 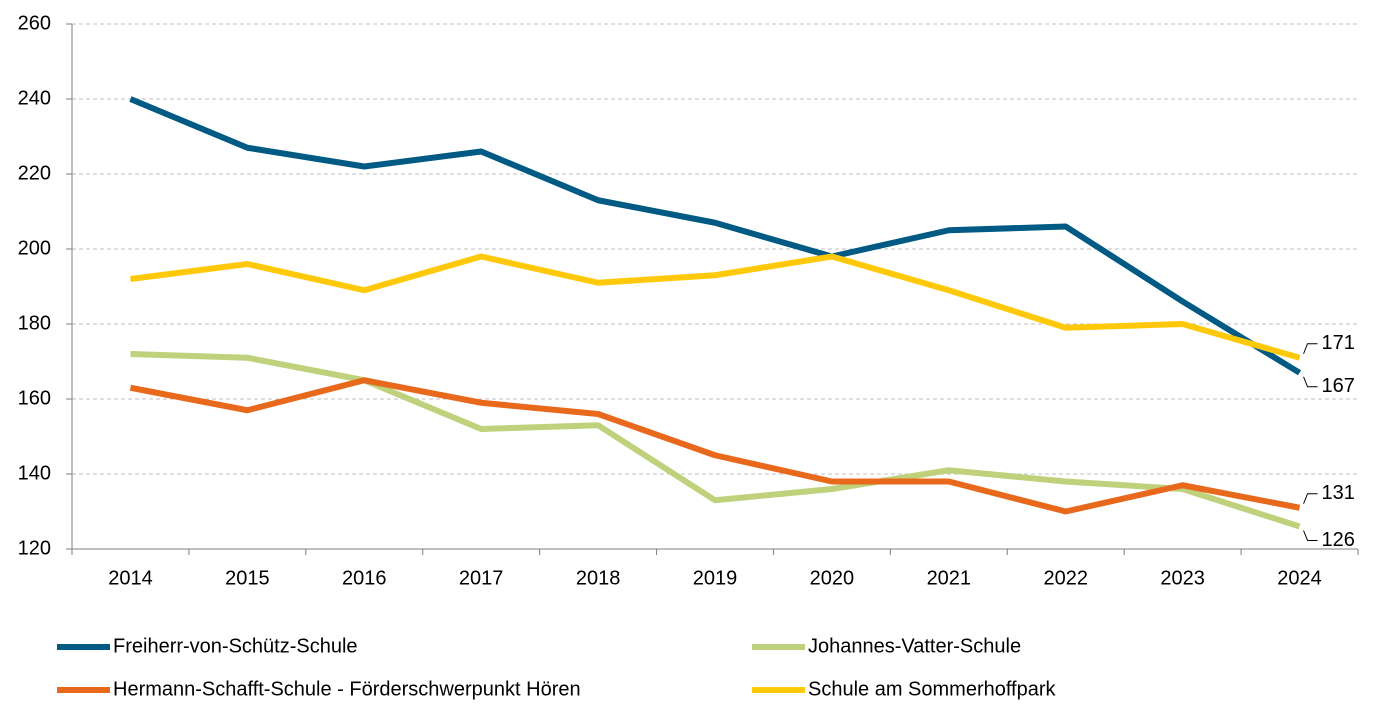 What do you see at coordinates (235, 646) in the screenshot?
I see `legend-label: Freiherr-von-Schütz-Schule` at bounding box center [235, 646].